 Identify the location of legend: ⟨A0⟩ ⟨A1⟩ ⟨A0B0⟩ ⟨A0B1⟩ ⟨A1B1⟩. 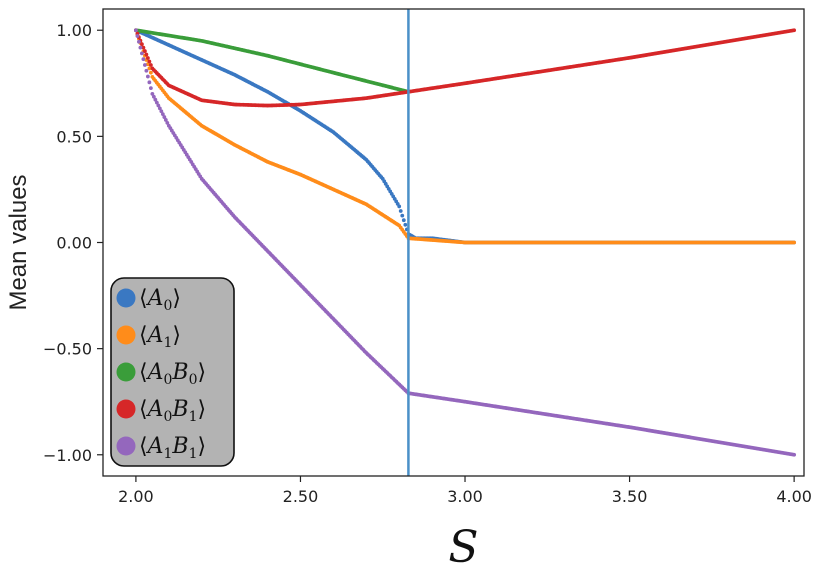
(172, 372).